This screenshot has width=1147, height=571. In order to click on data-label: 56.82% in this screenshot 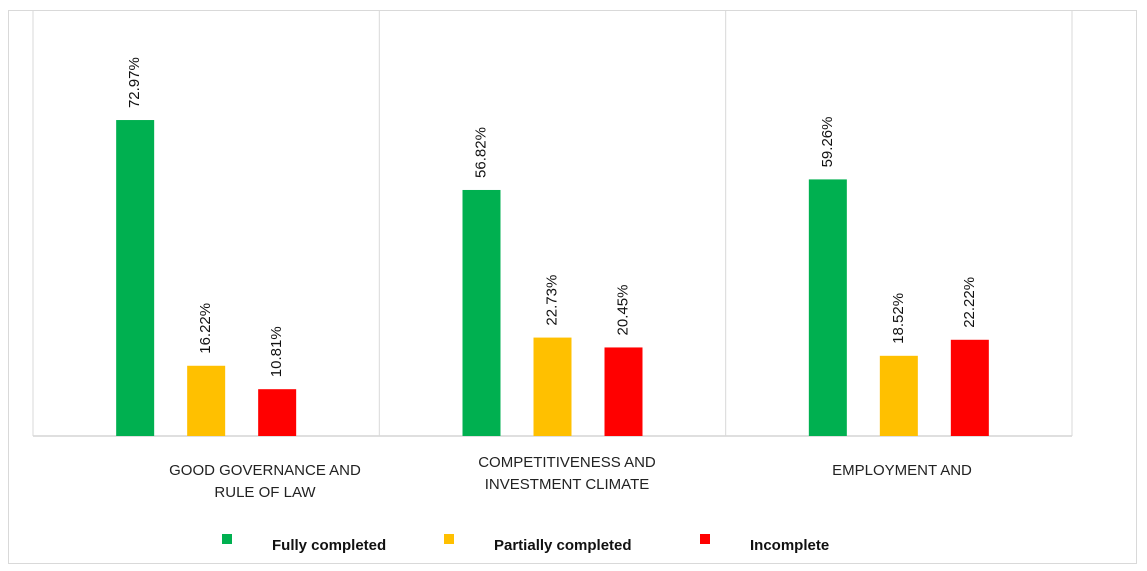, I will do `click(480, 152)`.